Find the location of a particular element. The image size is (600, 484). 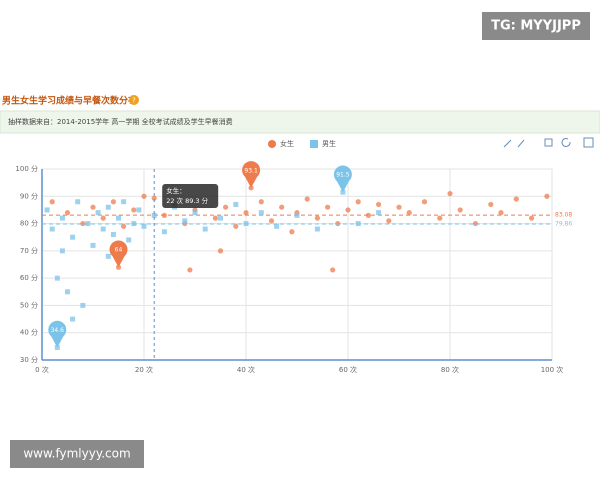

x-tick-label: 60 次 is located at coordinates (348, 369).